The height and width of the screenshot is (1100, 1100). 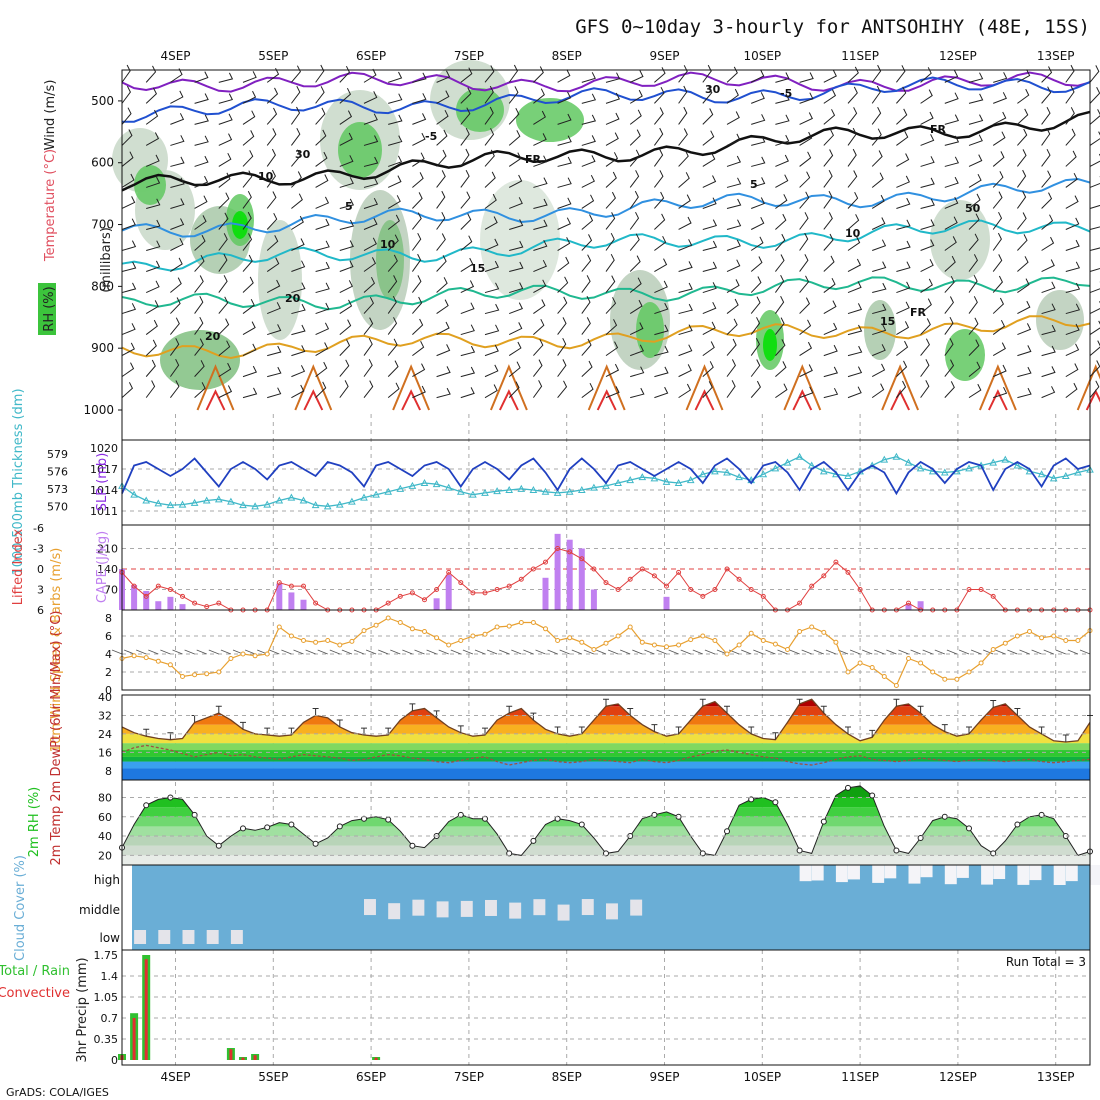 I want to click on high-cloud-gap, so click(x=999, y=872).